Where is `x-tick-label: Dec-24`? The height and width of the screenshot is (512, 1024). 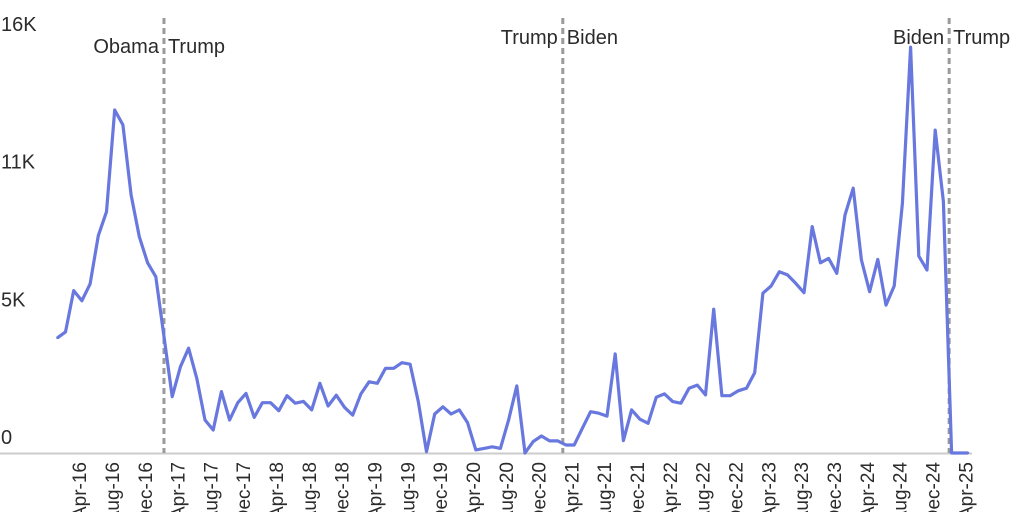 x-tick-label: Dec-24 is located at coordinates (933, 487).